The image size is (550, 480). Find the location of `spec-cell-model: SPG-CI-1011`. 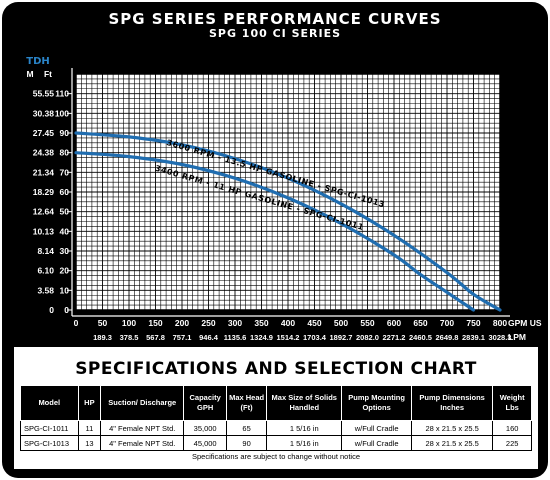

spec-cell-model: SPG-CI-1011 is located at coordinates (49, 428).